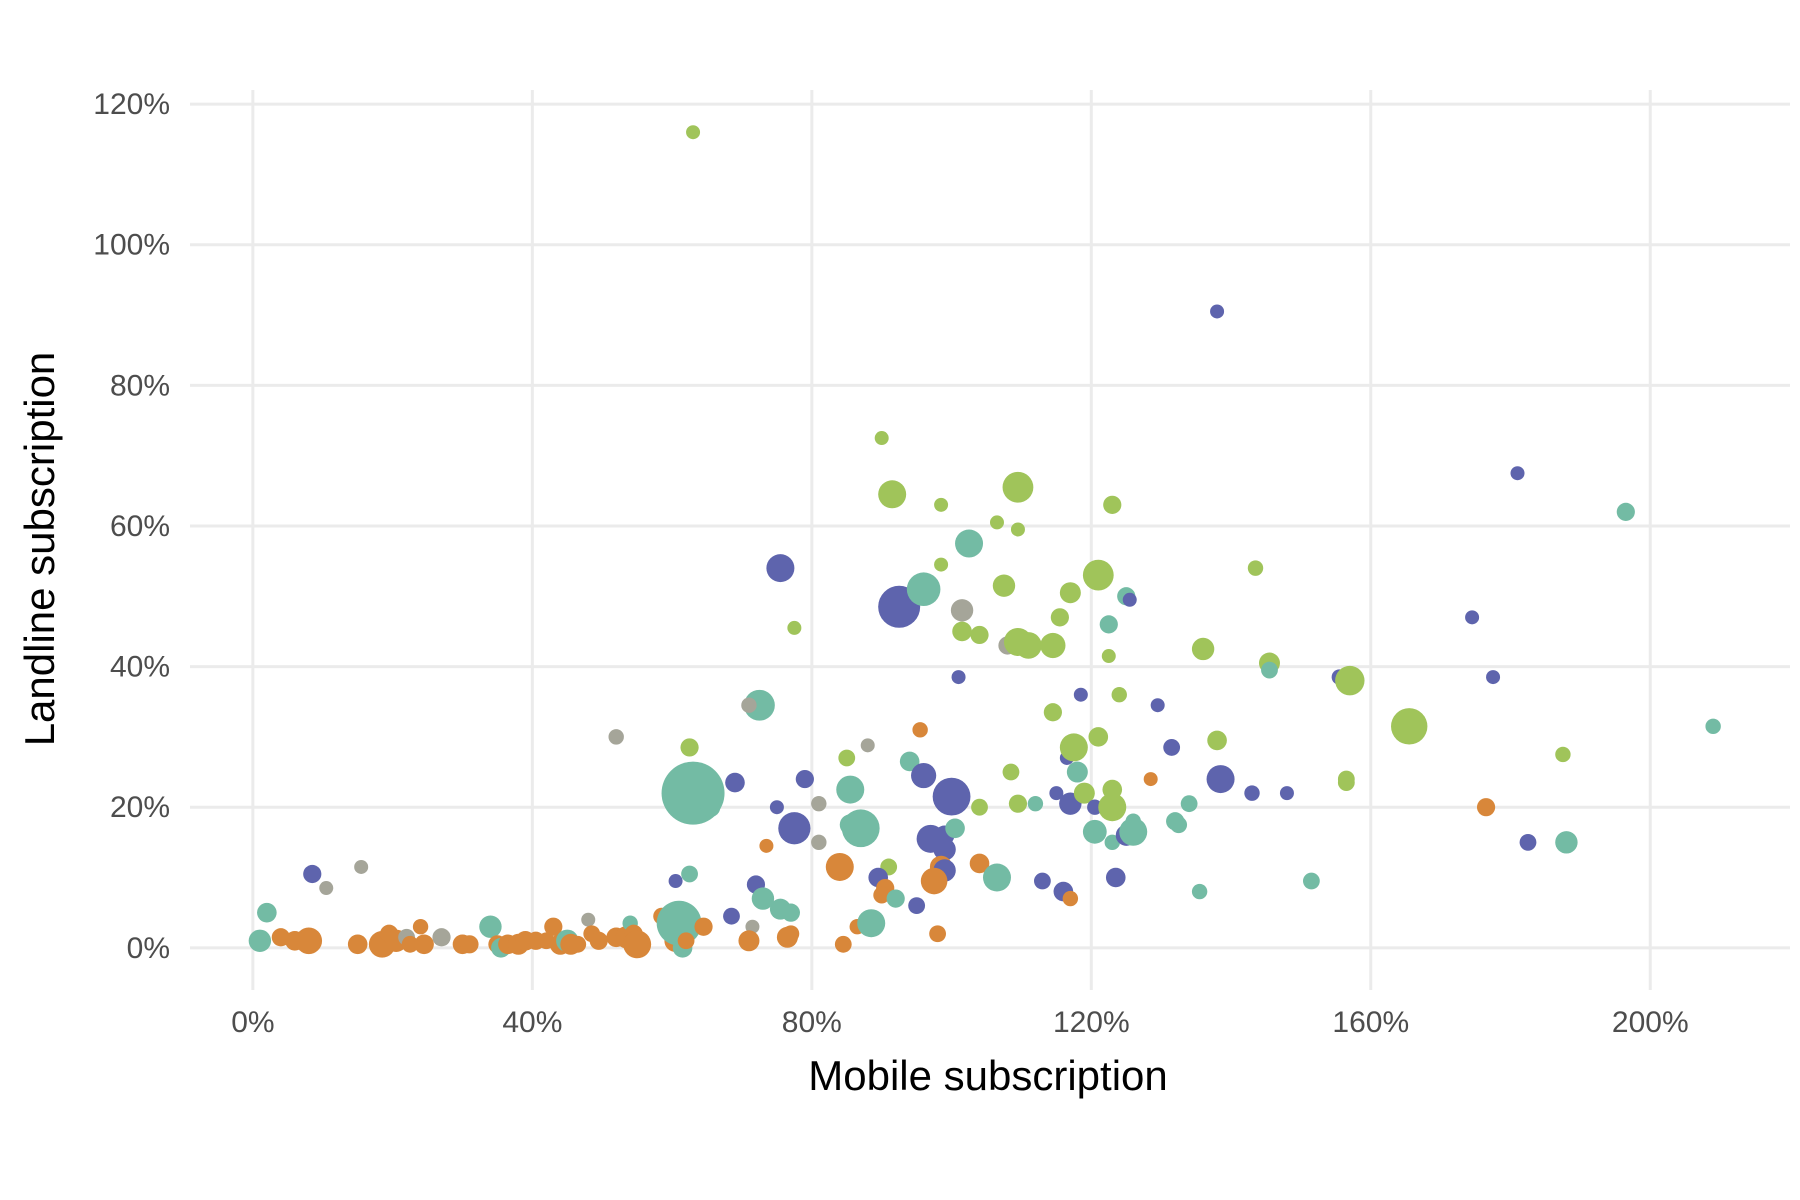 The height and width of the screenshot is (1200, 1800). What do you see at coordinates (131, 245) in the screenshot?
I see `y-tick-label: 100%` at bounding box center [131, 245].